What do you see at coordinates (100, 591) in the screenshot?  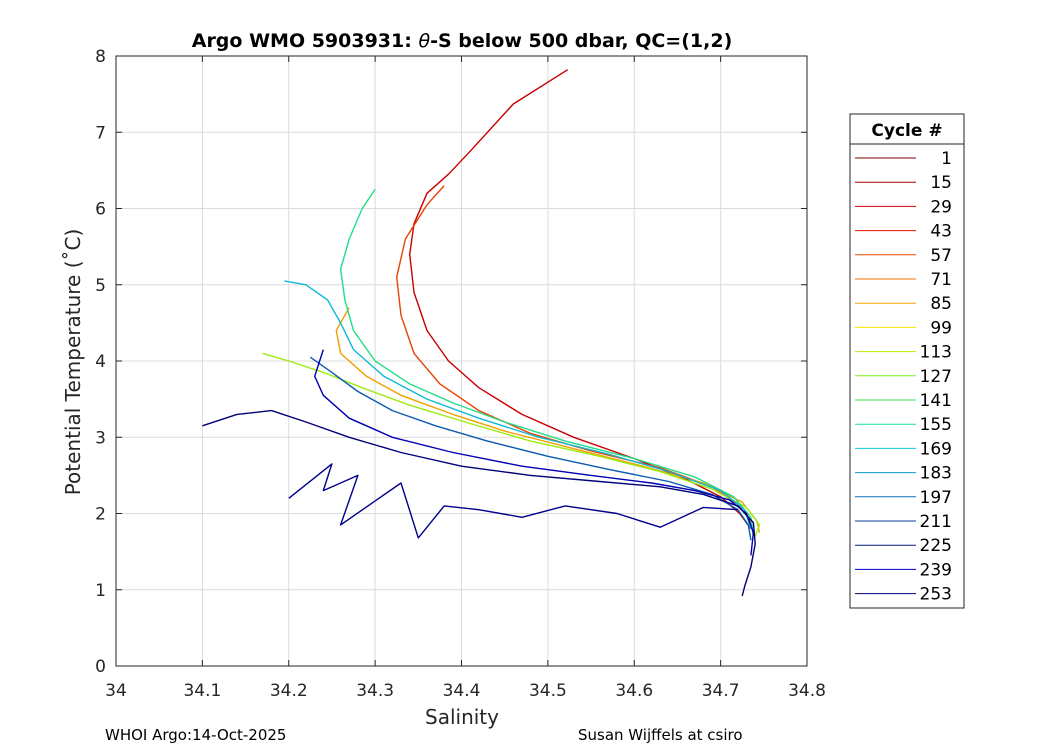 I see `y-tick-label: 1` at bounding box center [100, 591].